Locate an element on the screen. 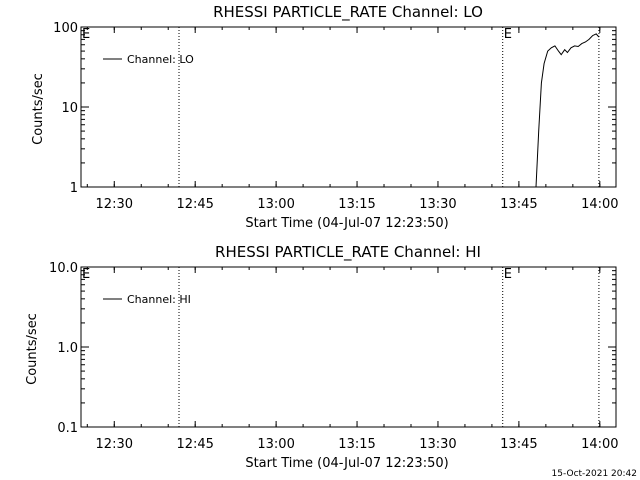 This screenshot has width=640, height=480. y-tick-label: 1 is located at coordinates (74, 188).